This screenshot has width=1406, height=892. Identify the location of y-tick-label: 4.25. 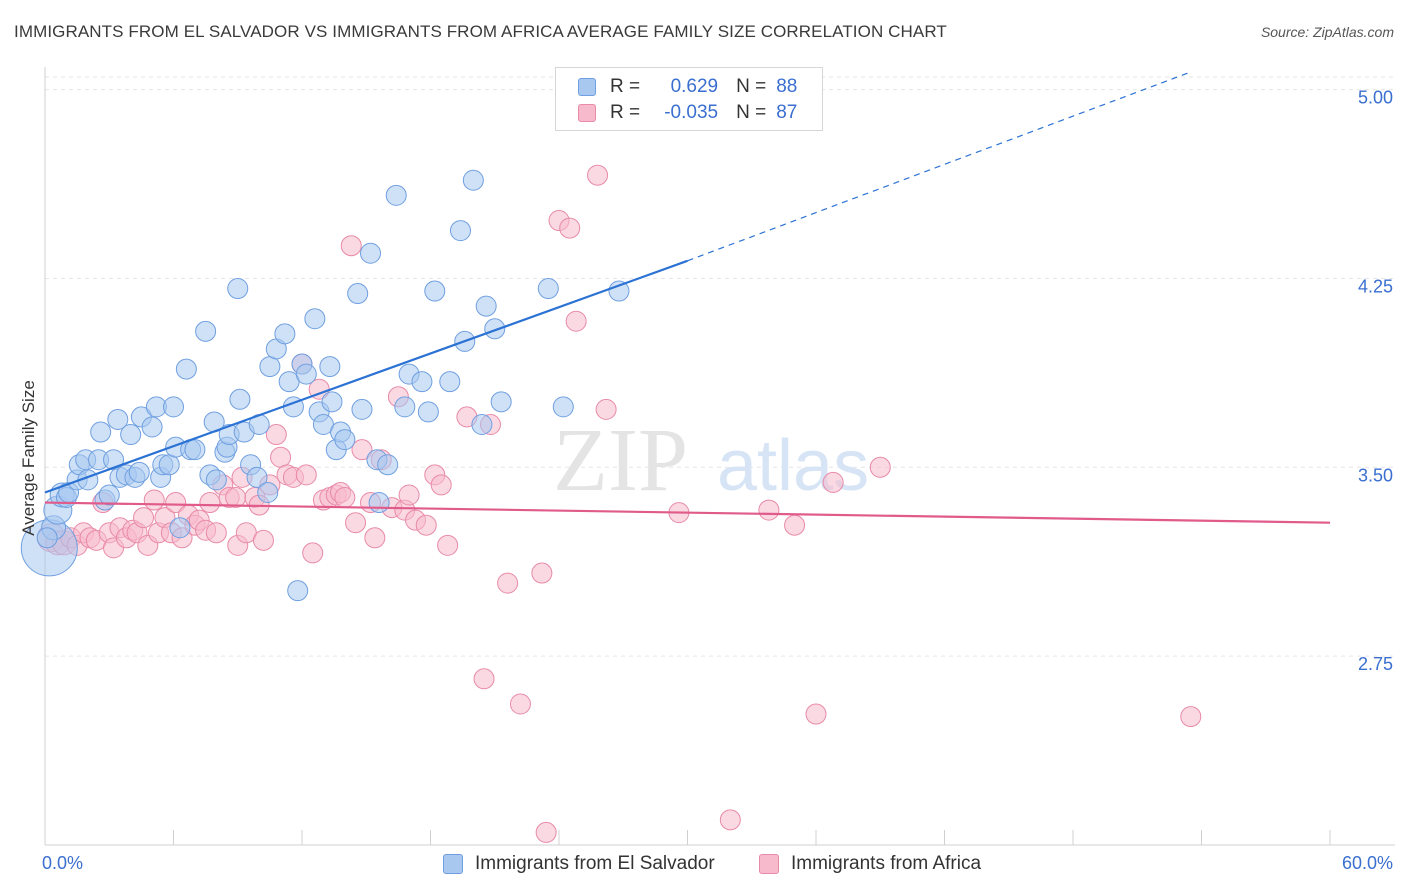
(1375, 286).